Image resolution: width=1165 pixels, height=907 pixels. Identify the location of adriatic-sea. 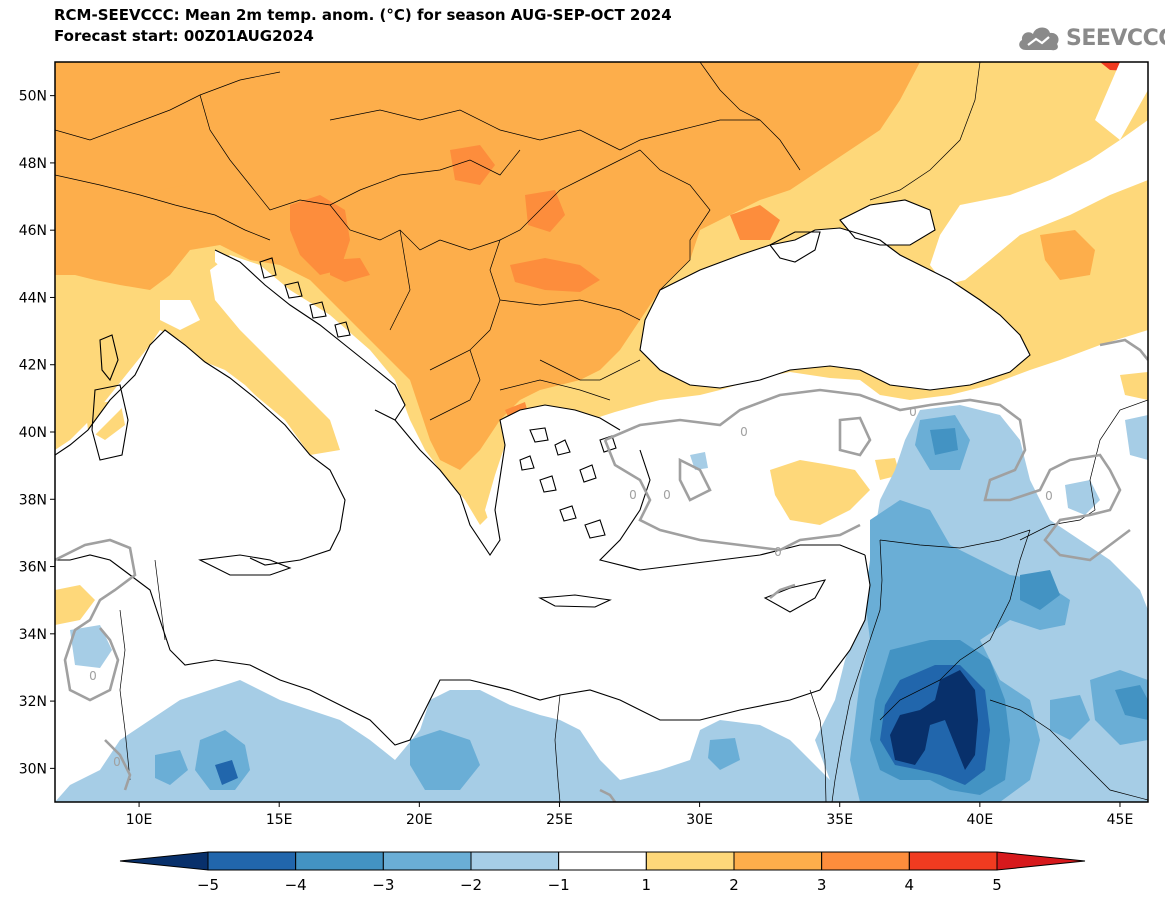
(310, 335).